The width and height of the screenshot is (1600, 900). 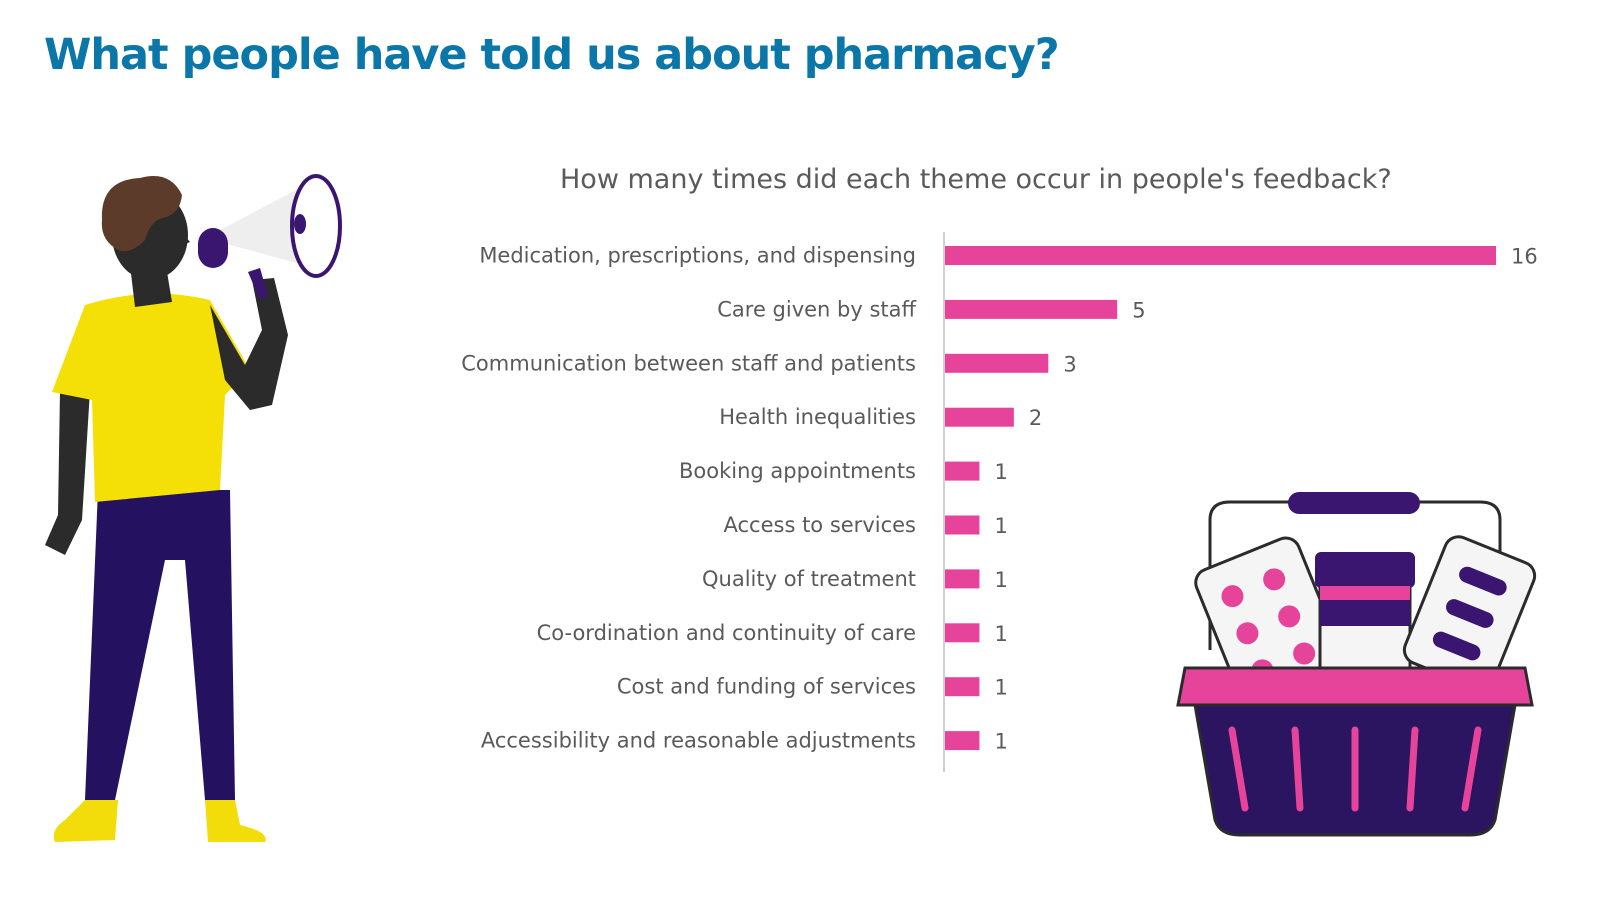 I want to click on category-label: Booking appointments, so click(x=797, y=471).